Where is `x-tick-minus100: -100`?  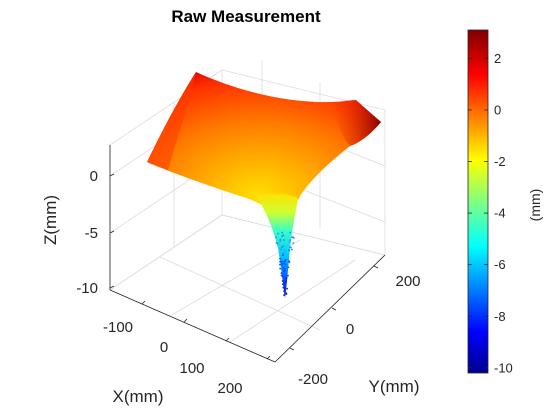
x-tick-minus100: -100 is located at coordinates (118, 327).